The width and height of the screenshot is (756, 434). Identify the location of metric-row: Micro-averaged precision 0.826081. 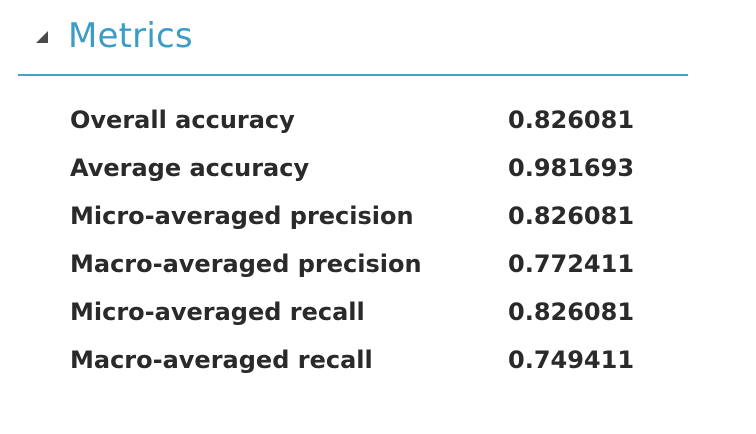
(359, 216).